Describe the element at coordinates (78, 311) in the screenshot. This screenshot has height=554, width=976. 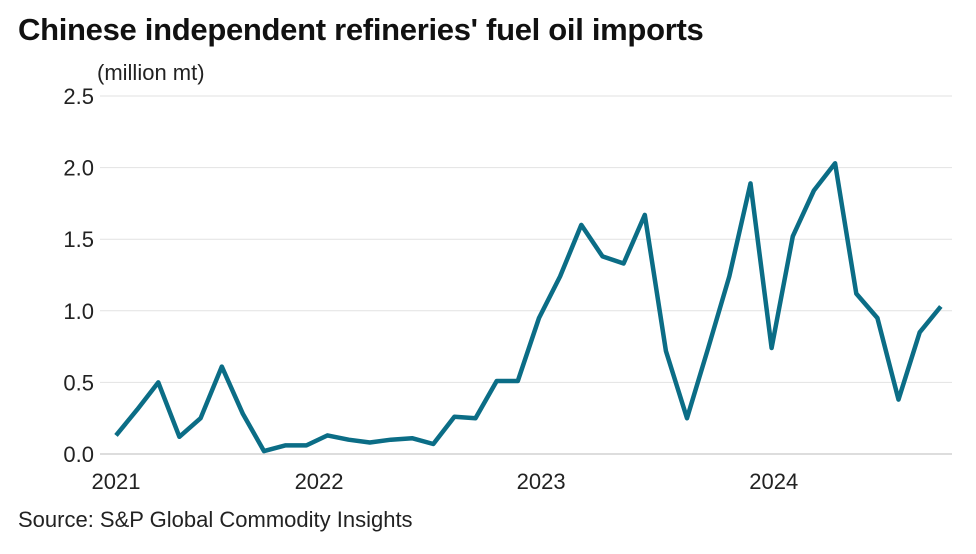
I see `y-tick-label: 1.0` at that location.